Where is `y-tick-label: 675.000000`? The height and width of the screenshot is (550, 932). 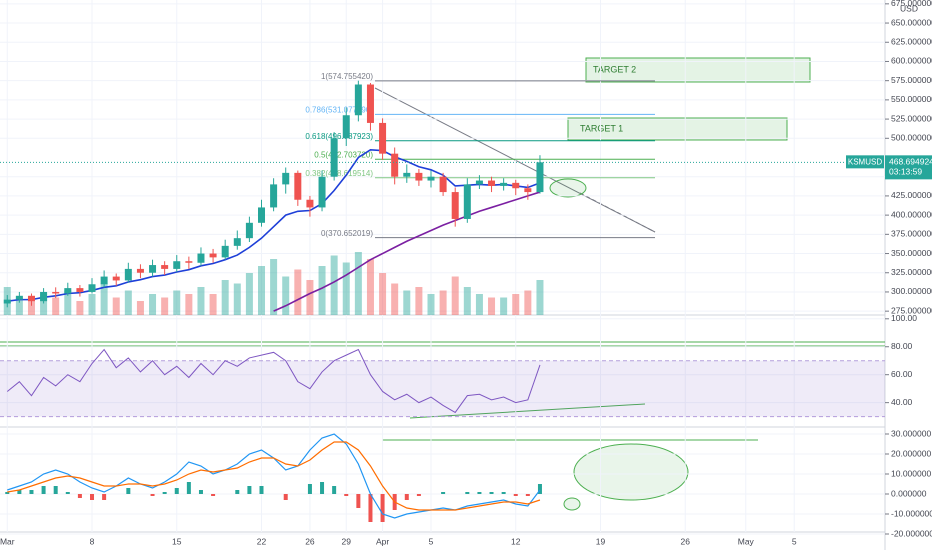 y-tick-label: 675.000000 is located at coordinates (911, 4).